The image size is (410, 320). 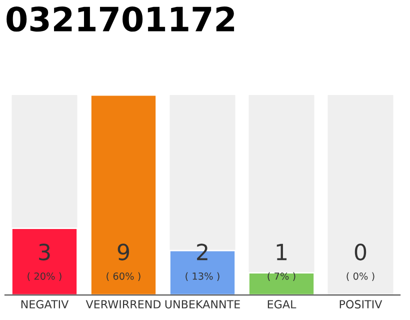 I want to click on data-label: 0 ( 0% ), so click(x=360, y=262).